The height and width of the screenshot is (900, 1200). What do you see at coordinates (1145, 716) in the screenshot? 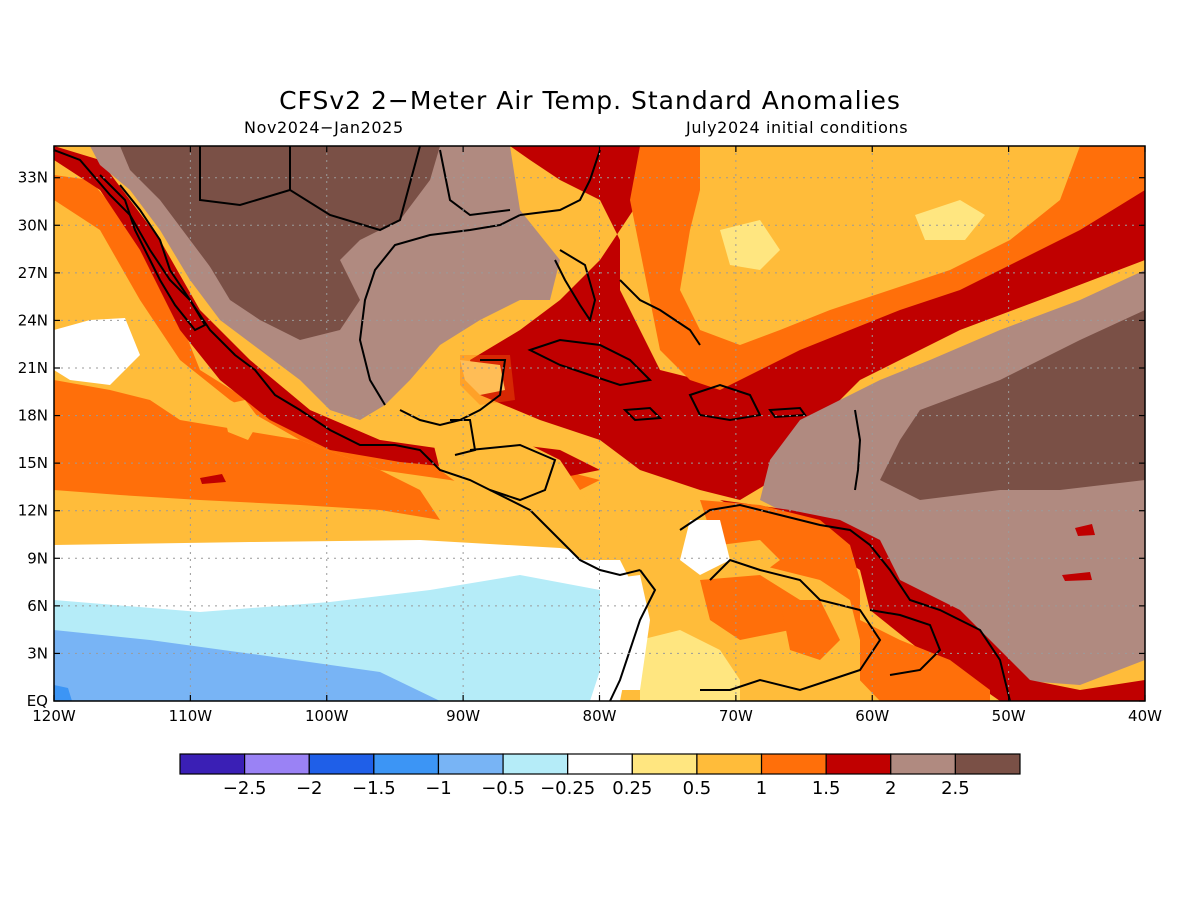
I see `lon-label: 40W` at bounding box center [1145, 716].